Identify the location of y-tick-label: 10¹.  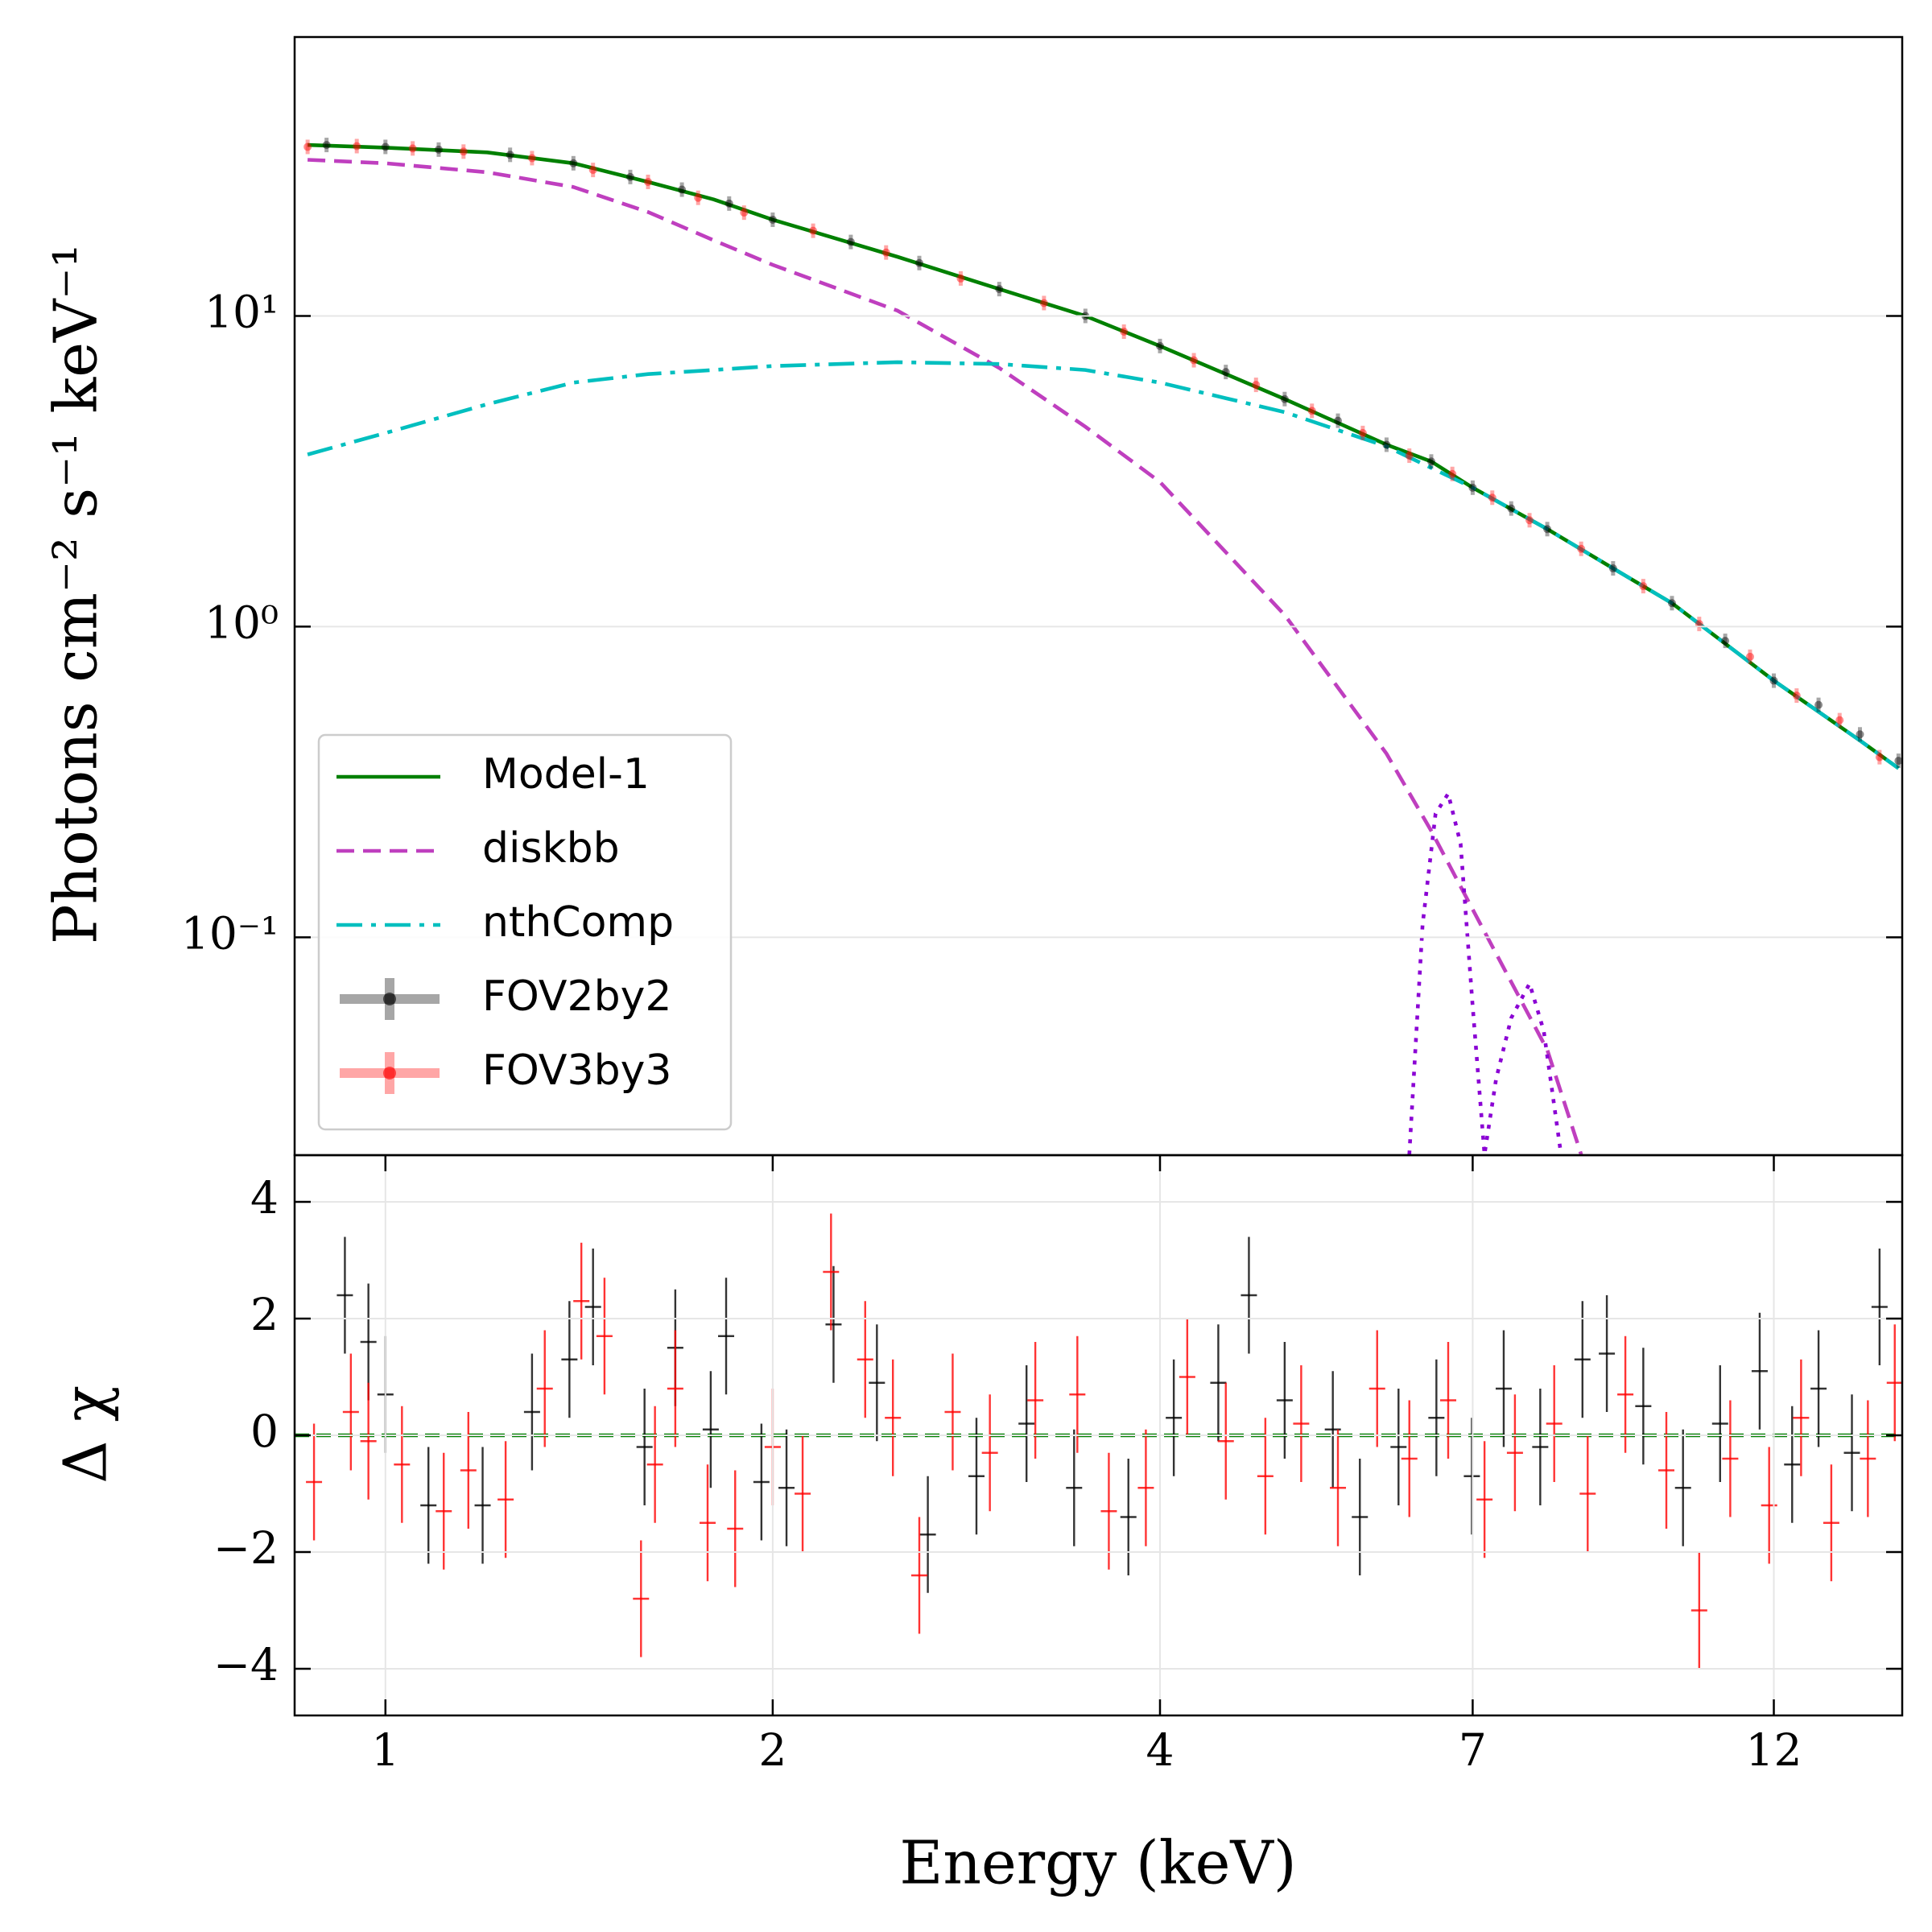
(242, 311).